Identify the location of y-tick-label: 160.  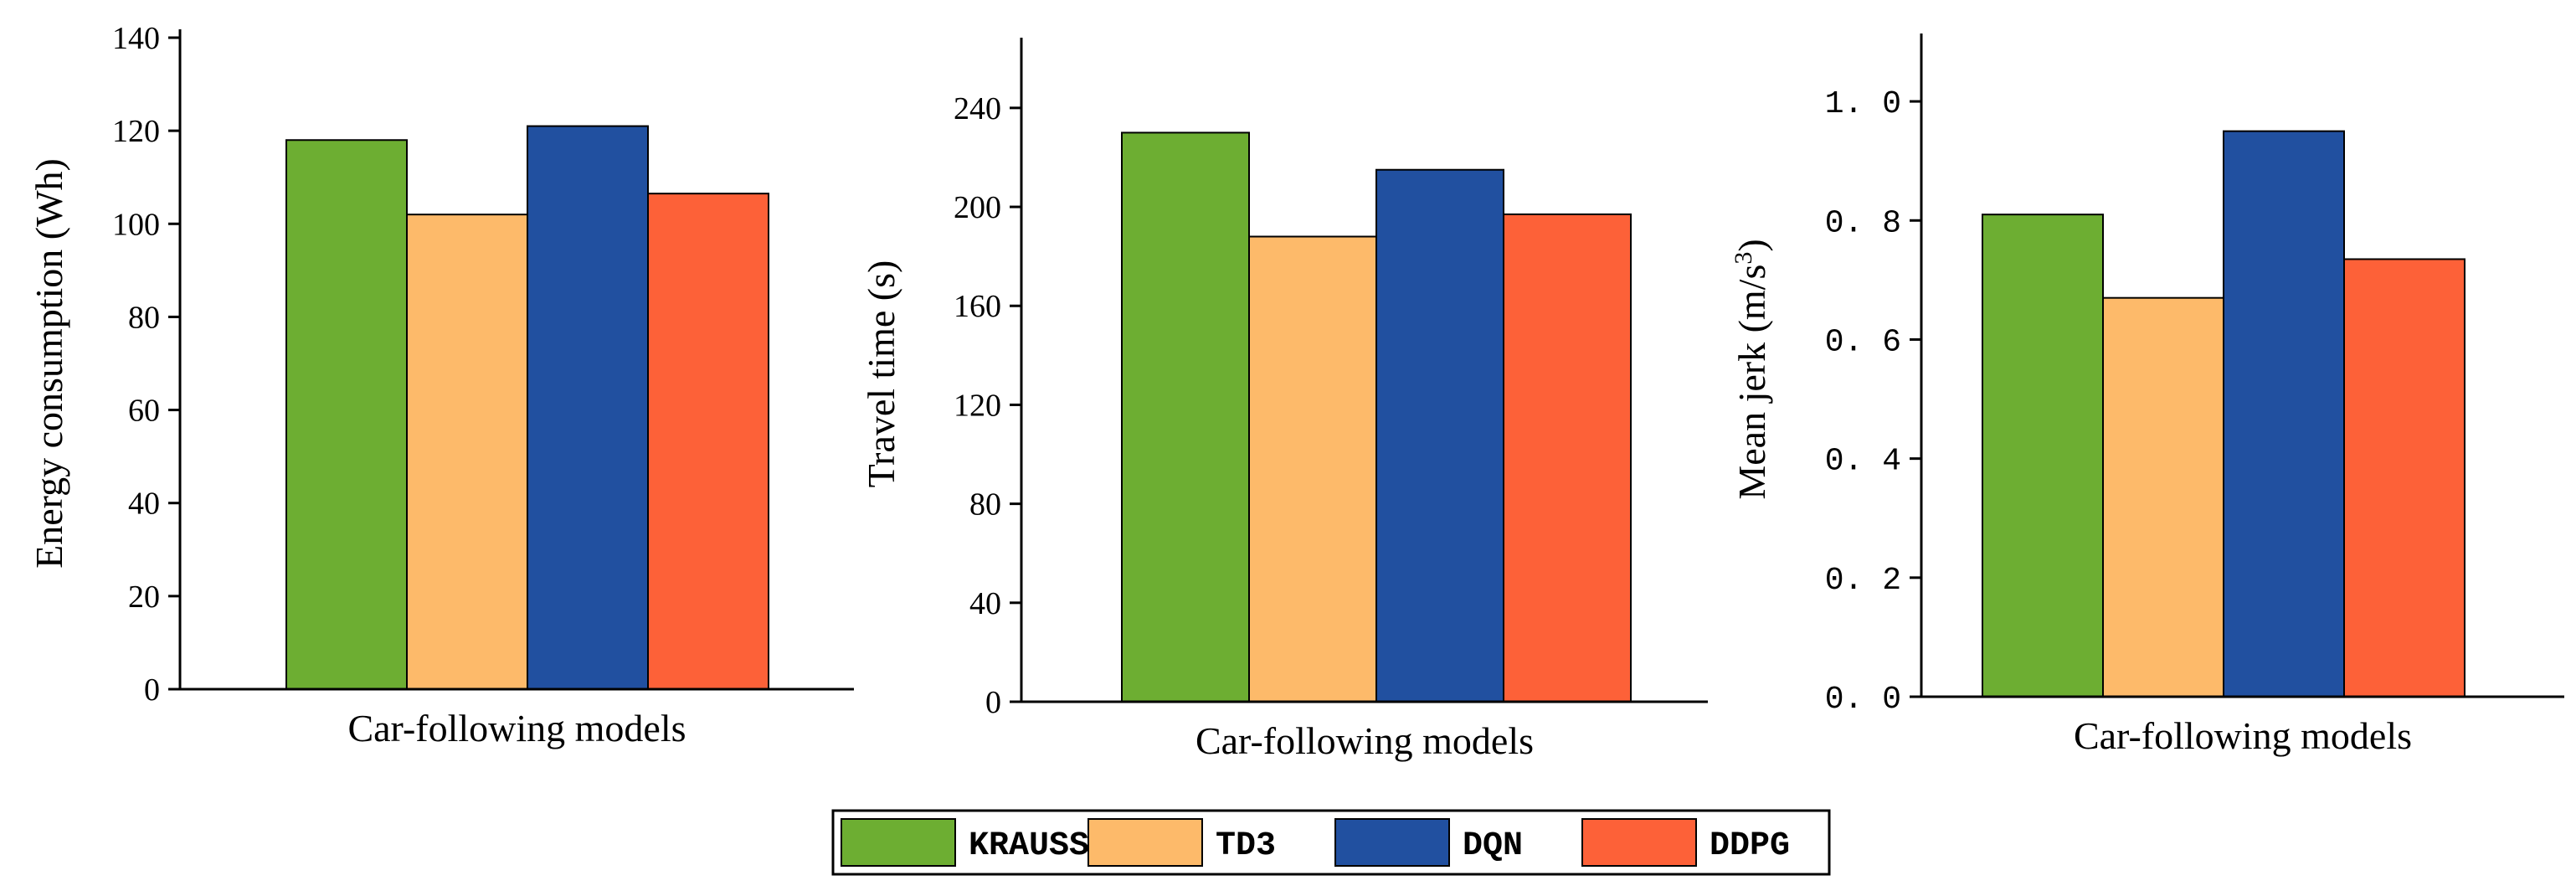
(978, 306).